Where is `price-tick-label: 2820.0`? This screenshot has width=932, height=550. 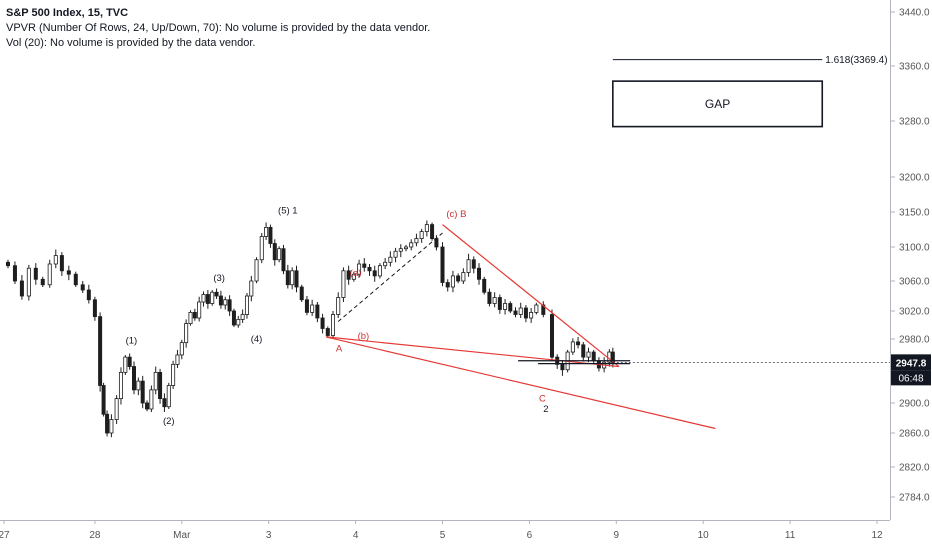
price-tick-label: 2820.0 is located at coordinates (914, 468).